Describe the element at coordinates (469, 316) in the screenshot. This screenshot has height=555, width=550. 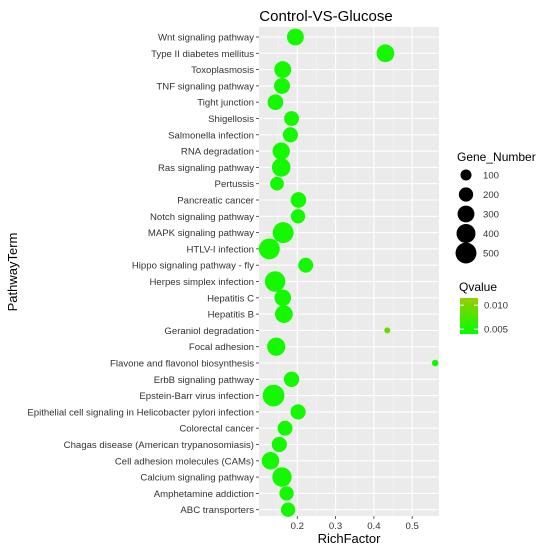
I see `color-bar` at that location.